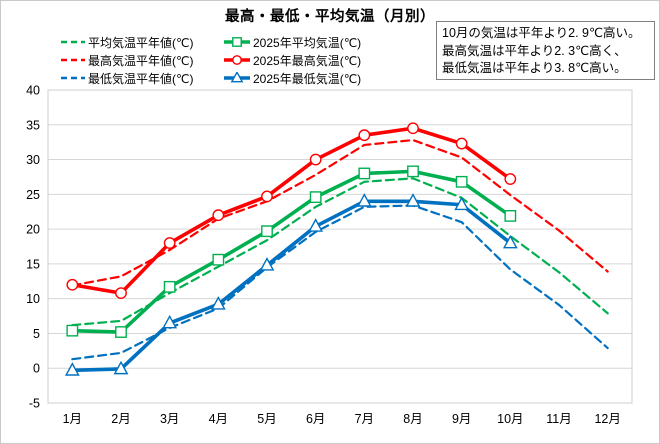  I want to click on x-tick-label: 6月, so click(315, 419).